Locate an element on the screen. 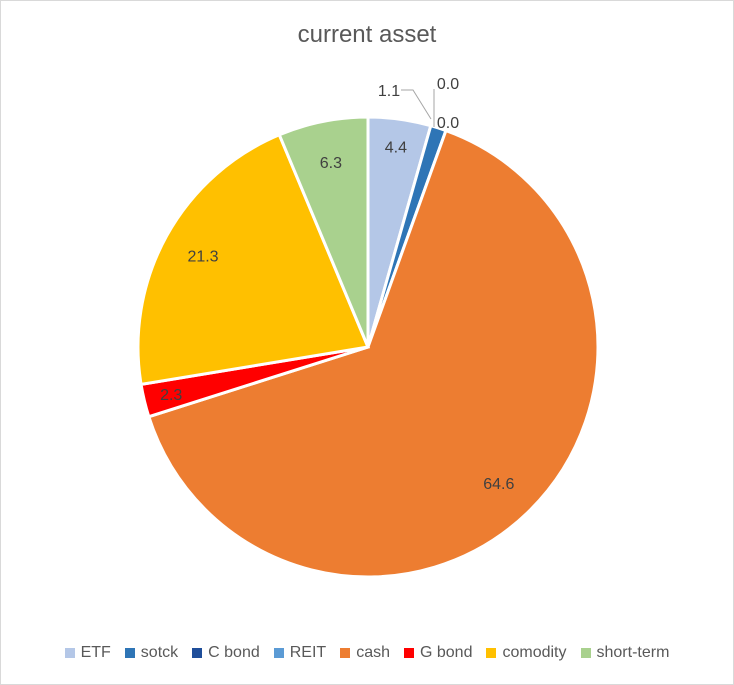 The width and height of the screenshot is (734, 685). data-label-cash: 64.6 is located at coordinates (498, 484).